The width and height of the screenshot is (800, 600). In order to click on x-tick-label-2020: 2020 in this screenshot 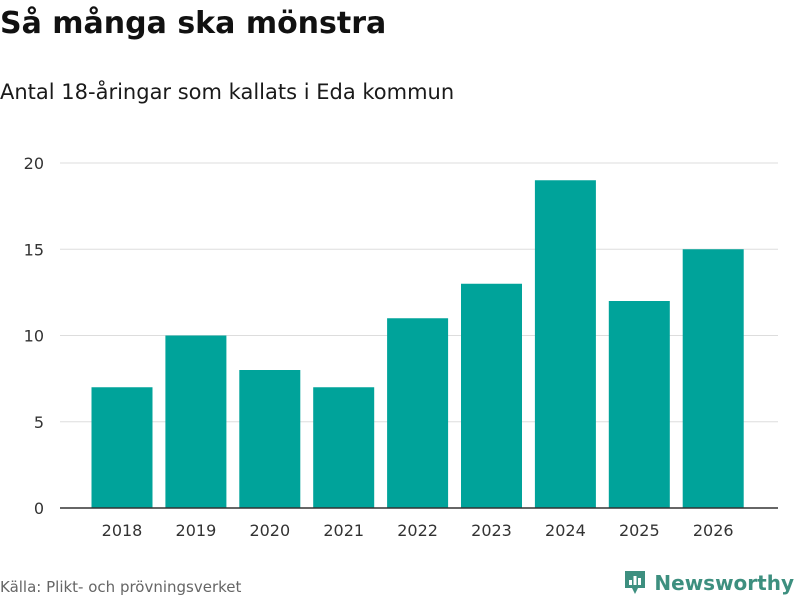, I will do `click(269, 530)`.